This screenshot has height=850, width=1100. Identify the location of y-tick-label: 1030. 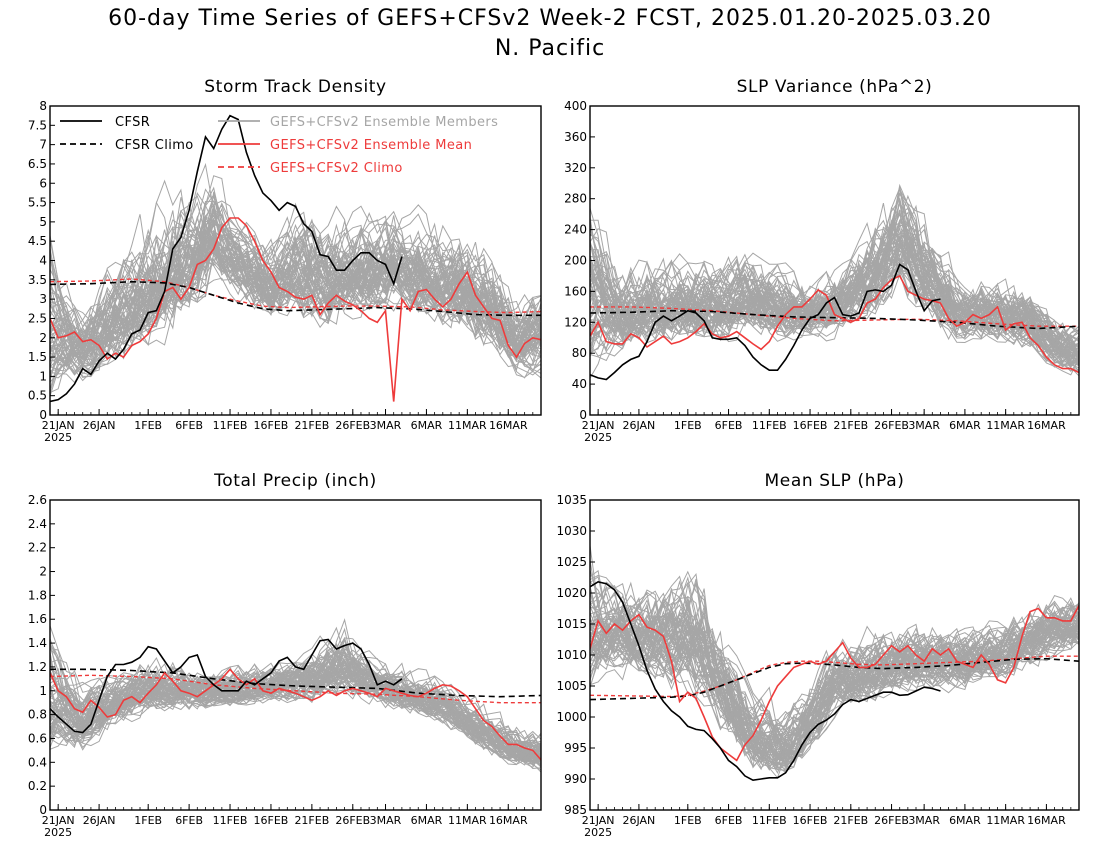
(571, 531).